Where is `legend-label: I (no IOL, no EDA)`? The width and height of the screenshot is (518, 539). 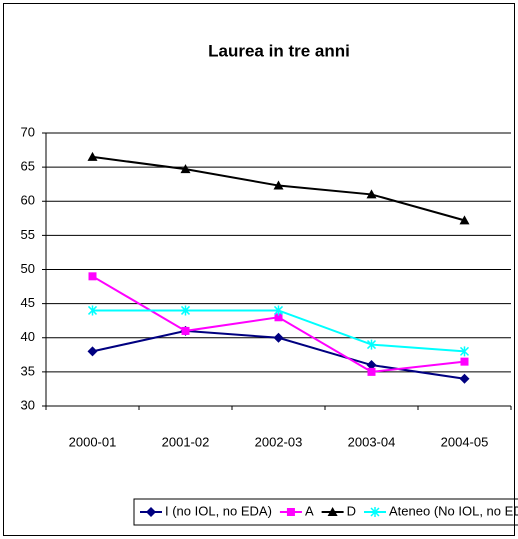 legend-label: I (no IOL, no EDA) is located at coordinates (218, 510).